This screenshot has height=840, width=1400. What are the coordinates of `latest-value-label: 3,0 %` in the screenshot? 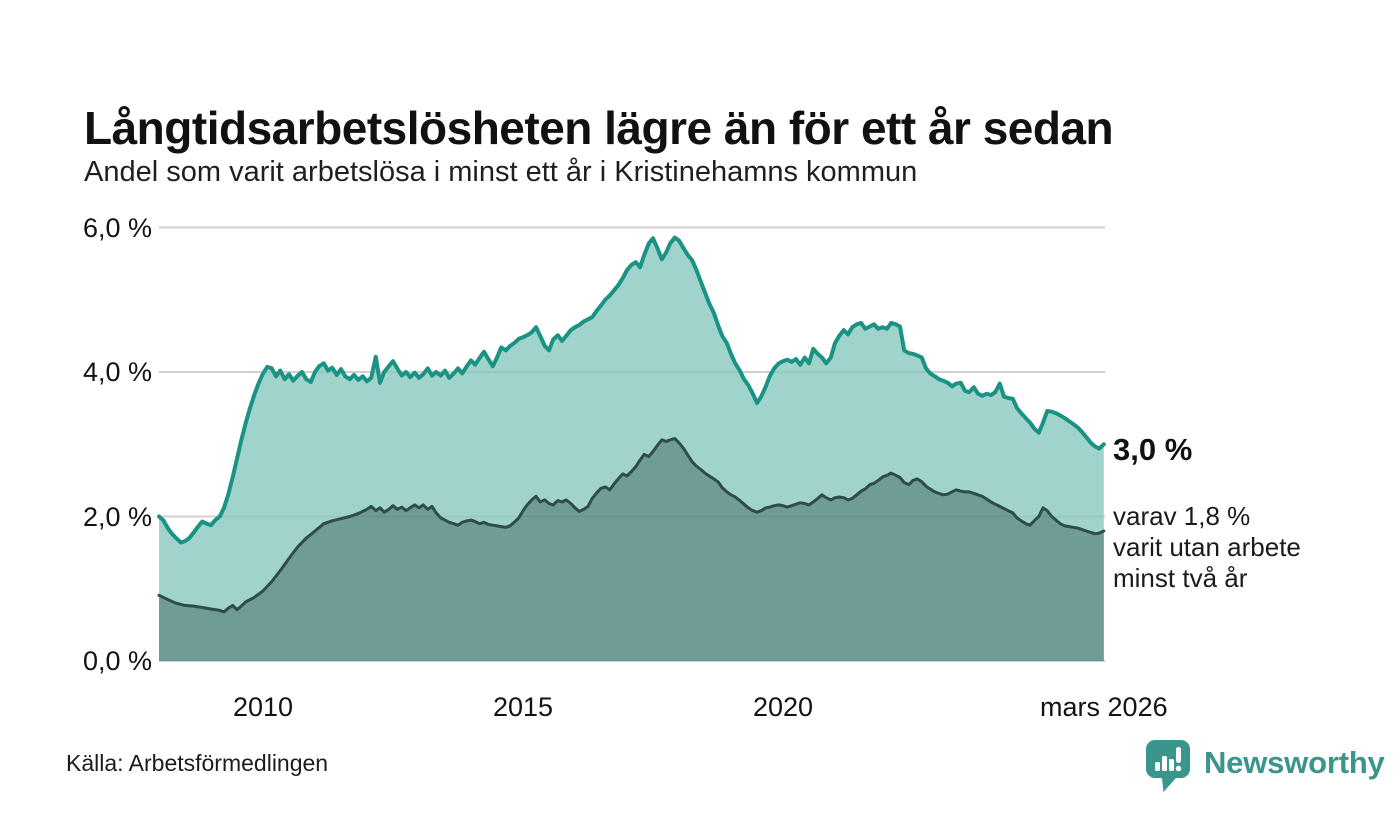 It's located at (1153, 449).